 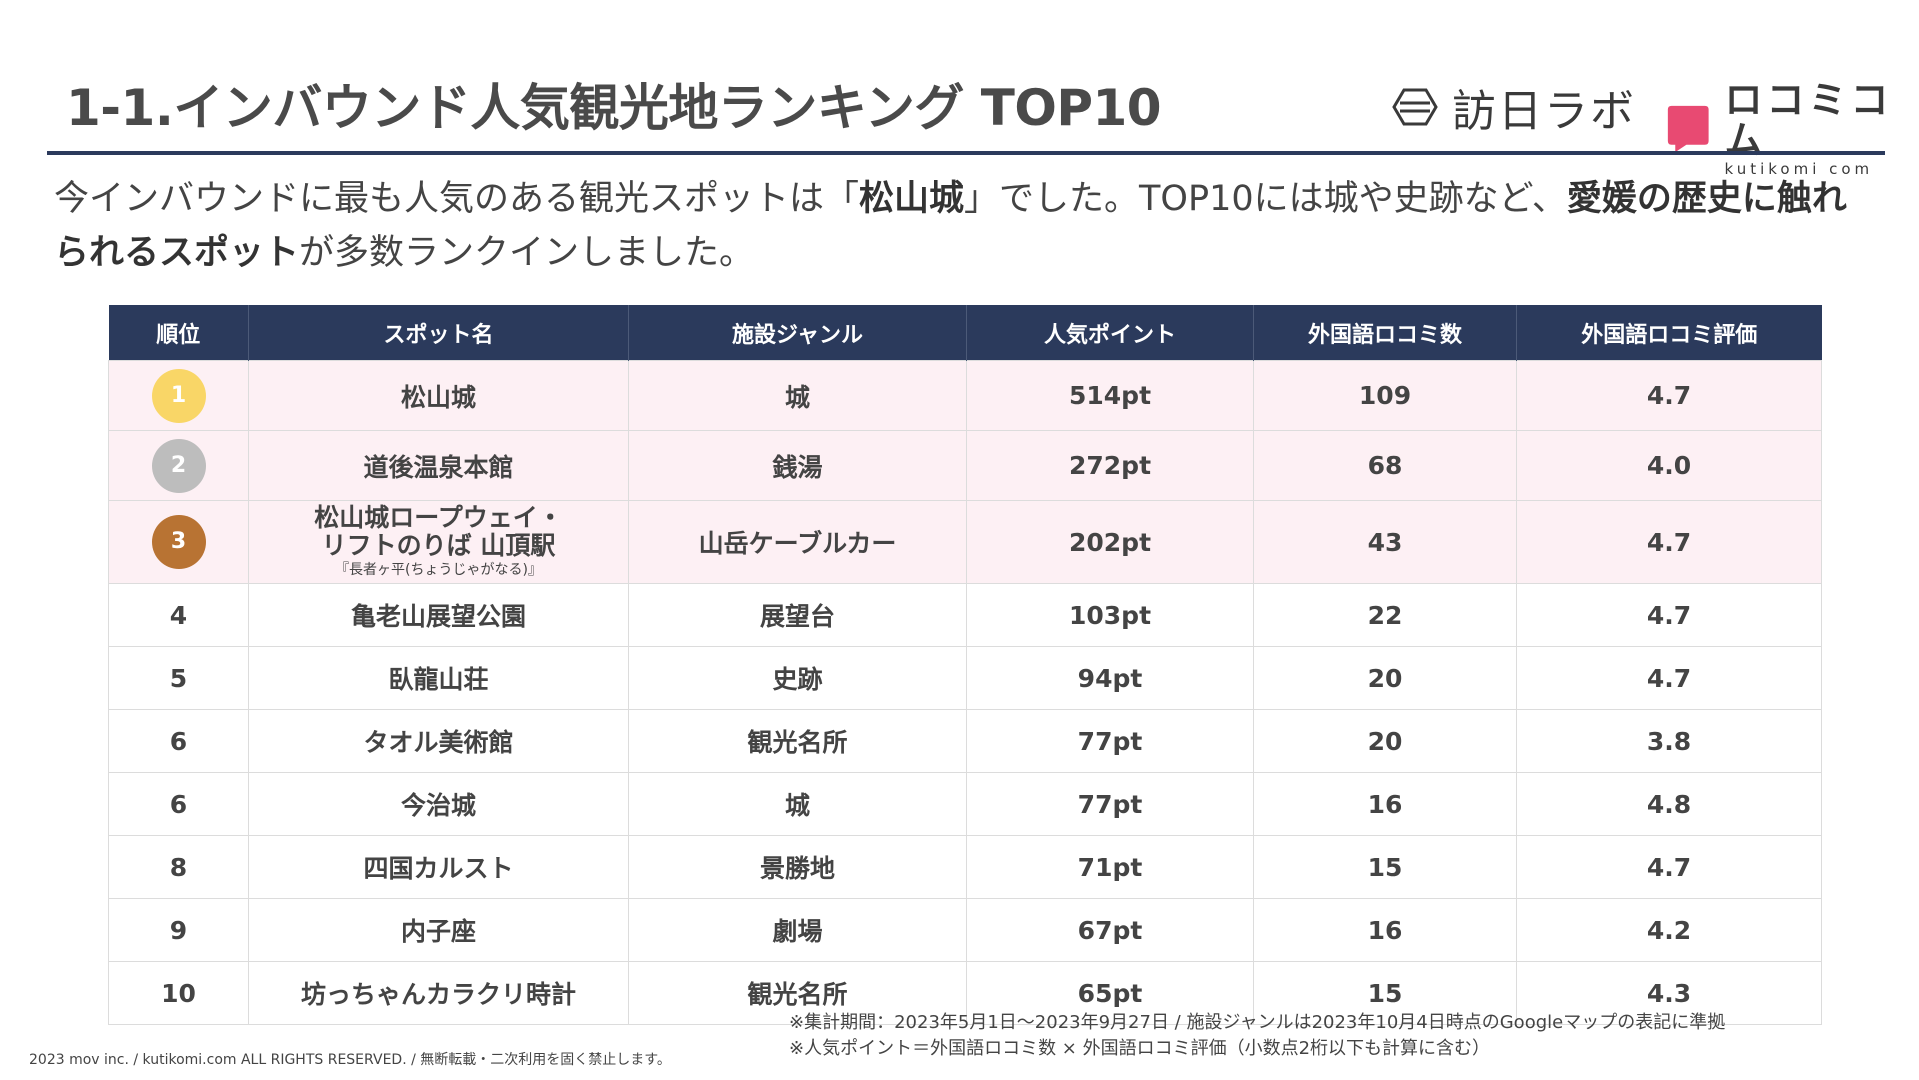 What do you see at coordinates (1110, 395) in the screenshot?
I see `points-cell: 514pt` at bounding box center [1110, 395].